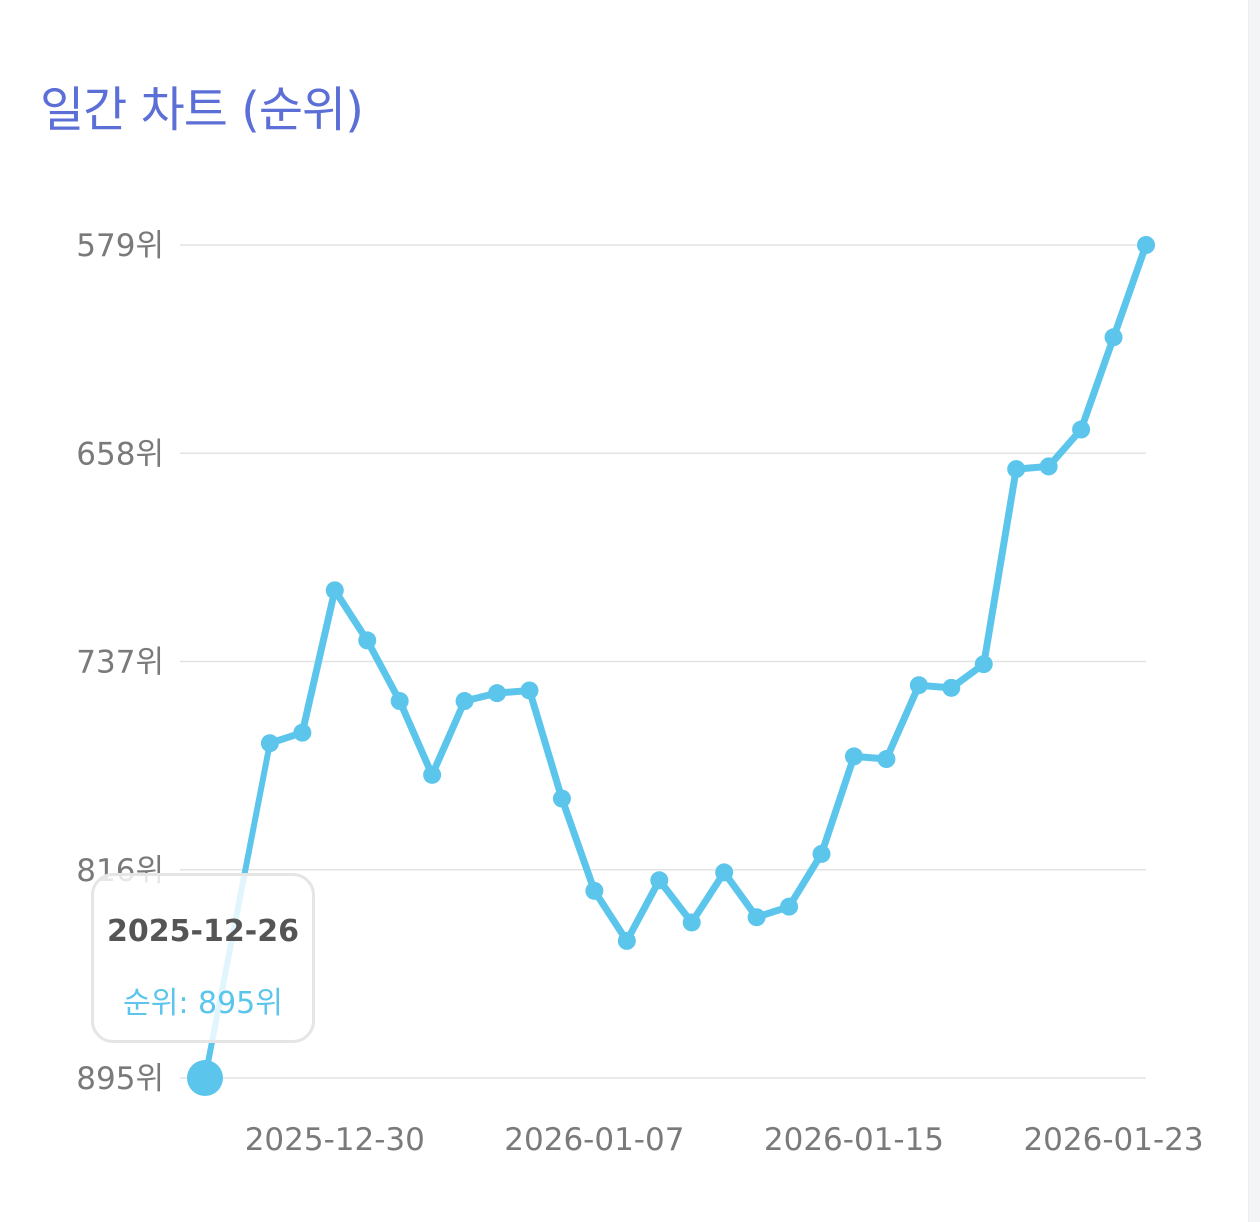 This screenshot has width=1260, height=1222. Describe the element at coordinates (120, 663) in the screenshot. I see `y-tick-label: 737위` at that location.